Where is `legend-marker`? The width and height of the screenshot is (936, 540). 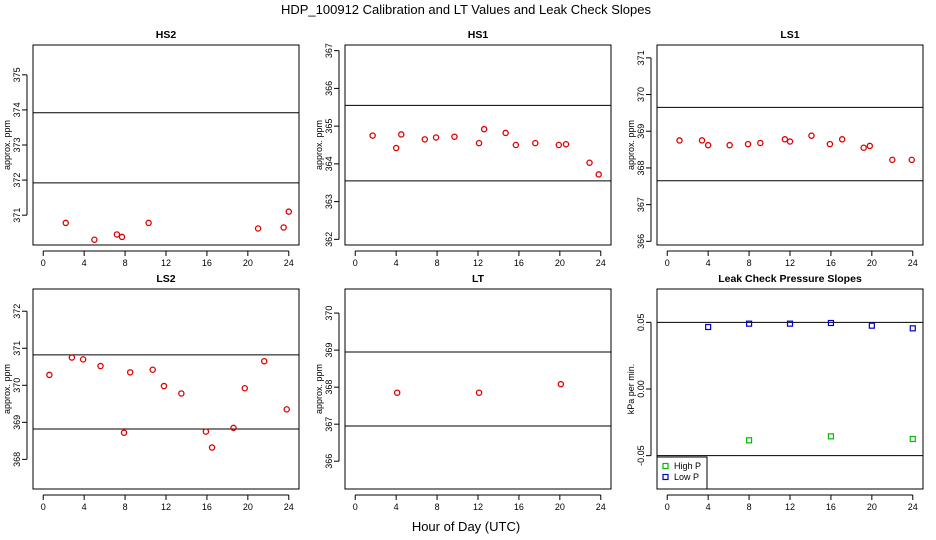 legend-marker is located at coordinates (665, 466).